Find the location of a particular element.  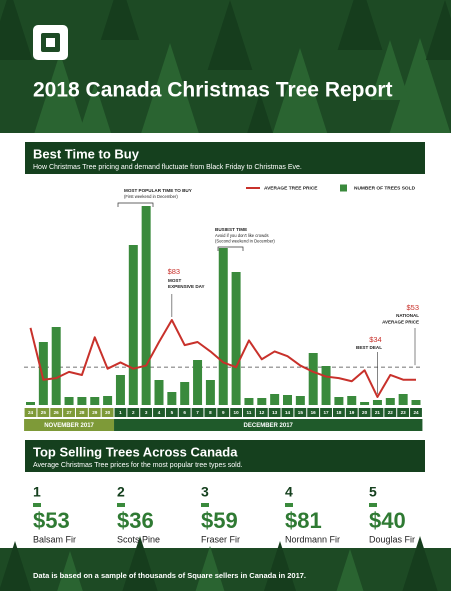

month-band is located at coordinates (69, 425).